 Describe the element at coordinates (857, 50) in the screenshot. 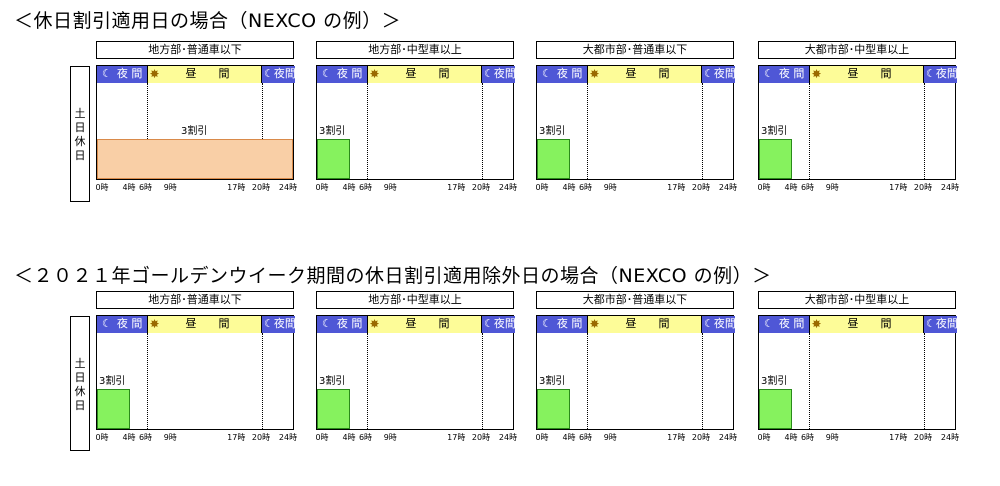

I see `panel-title: 大都市部･中型車以上` at that location.